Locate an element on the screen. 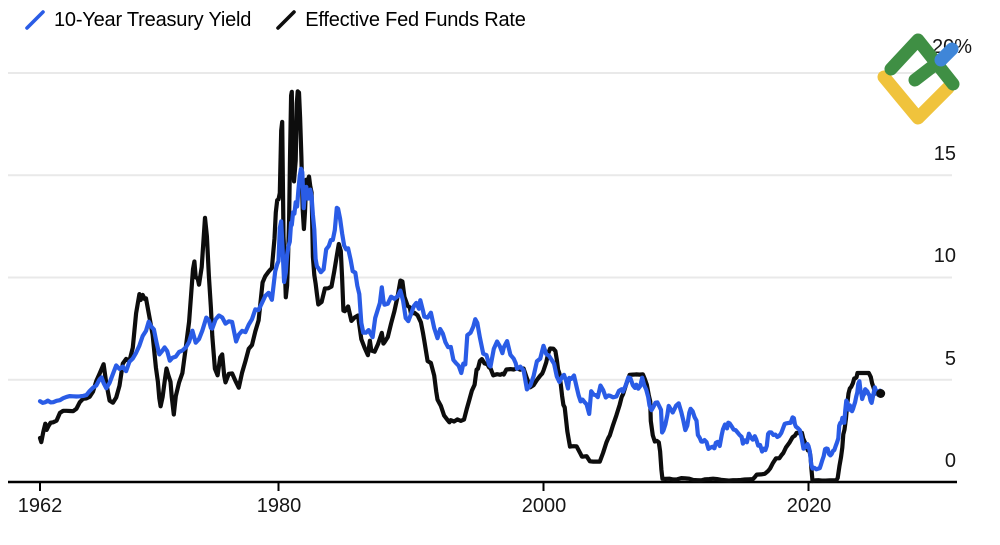  logo-yellow-chevron is located at coordinates (916, 97).